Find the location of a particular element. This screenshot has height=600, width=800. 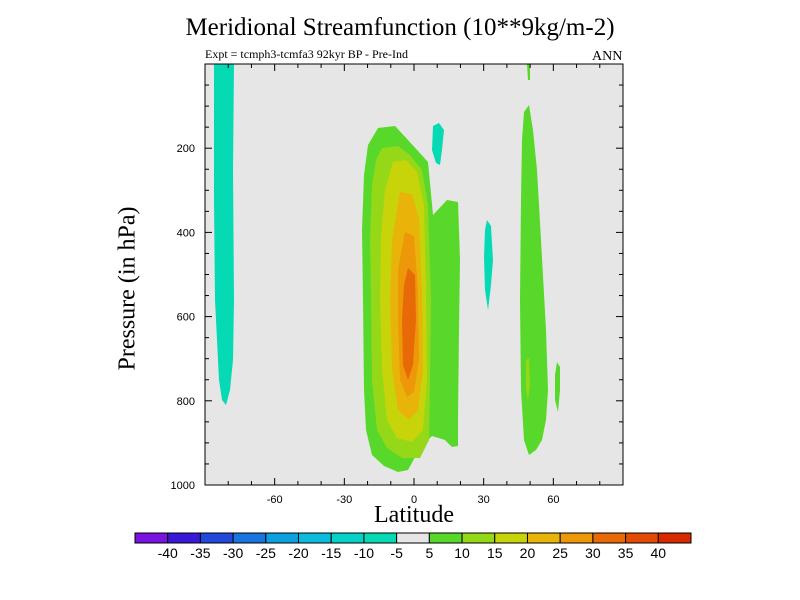

y-tick-label: 1000 is located at coordinates (183, 486).